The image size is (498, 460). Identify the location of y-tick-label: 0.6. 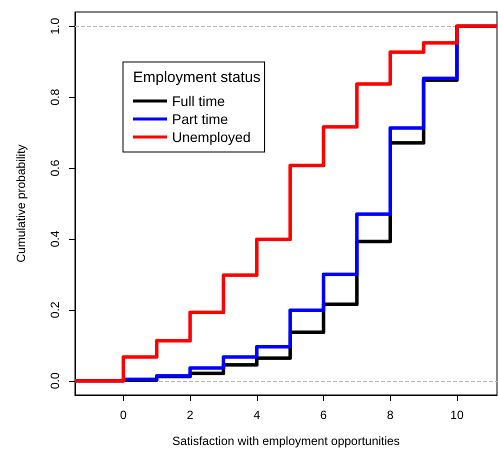
(55, 167).